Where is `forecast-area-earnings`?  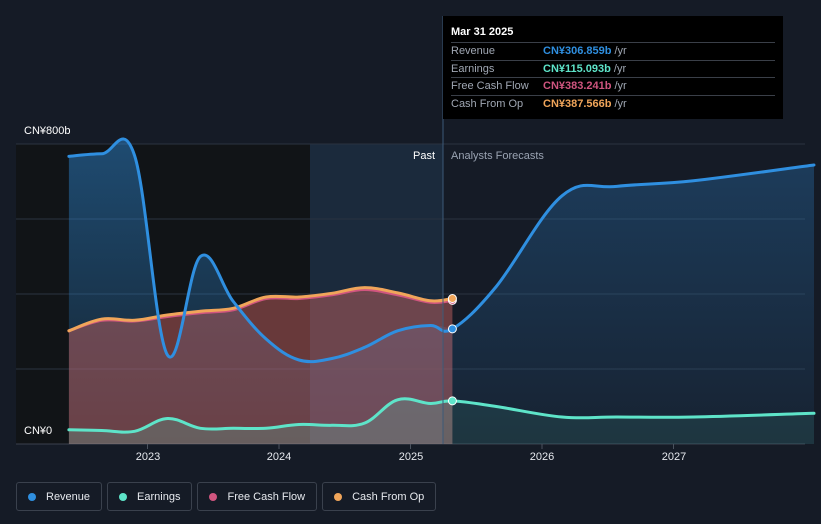
forecast-area-earnings is located at coordinates (633, 422).